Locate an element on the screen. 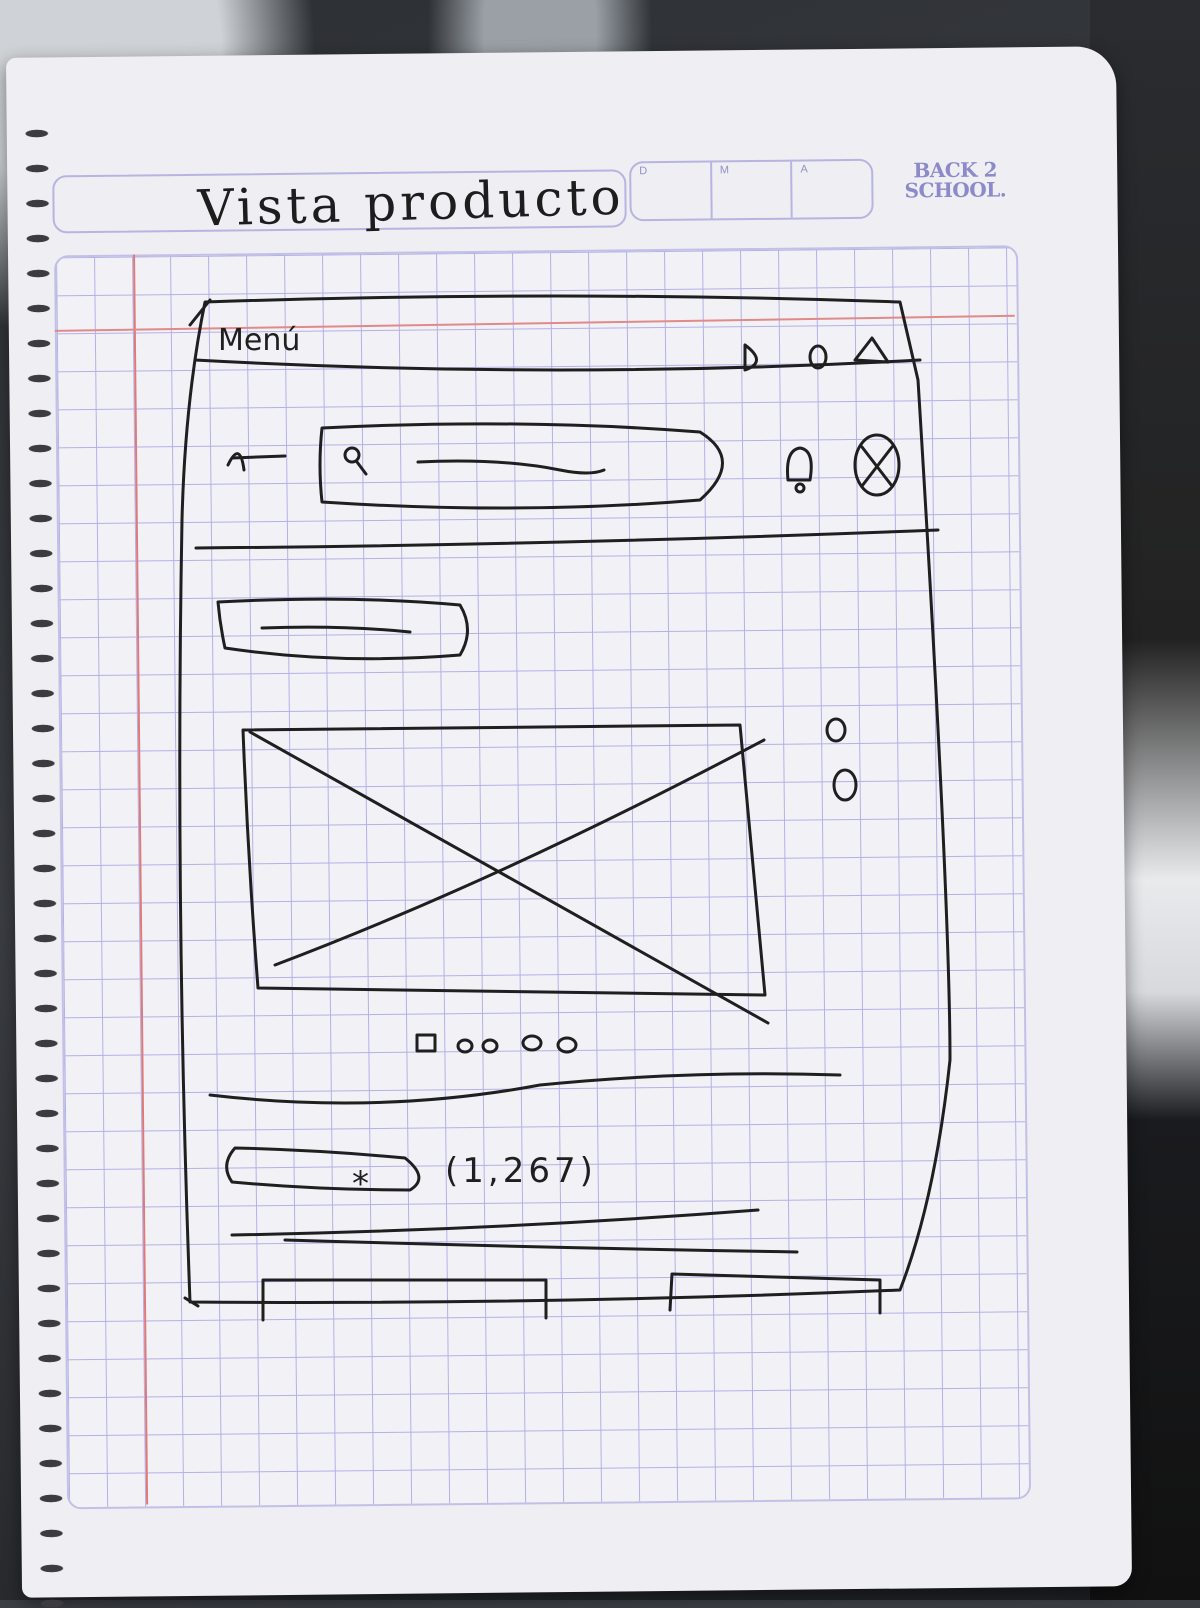 The height and width of the screenshot is (1608, 1200). rating-pill is located at coordinates (323, 1169).